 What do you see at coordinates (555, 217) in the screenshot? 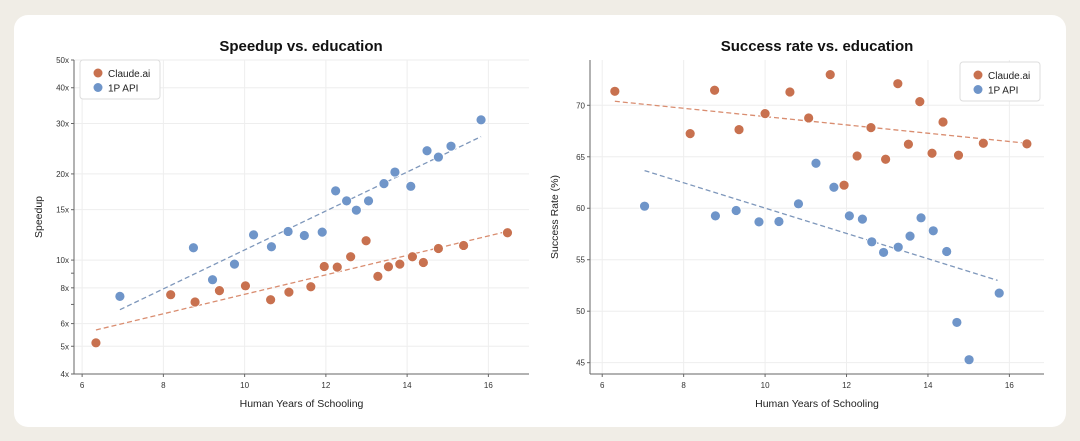
I see `y-axis-label: Success Rate (%)` at bounding box center [555, 217].